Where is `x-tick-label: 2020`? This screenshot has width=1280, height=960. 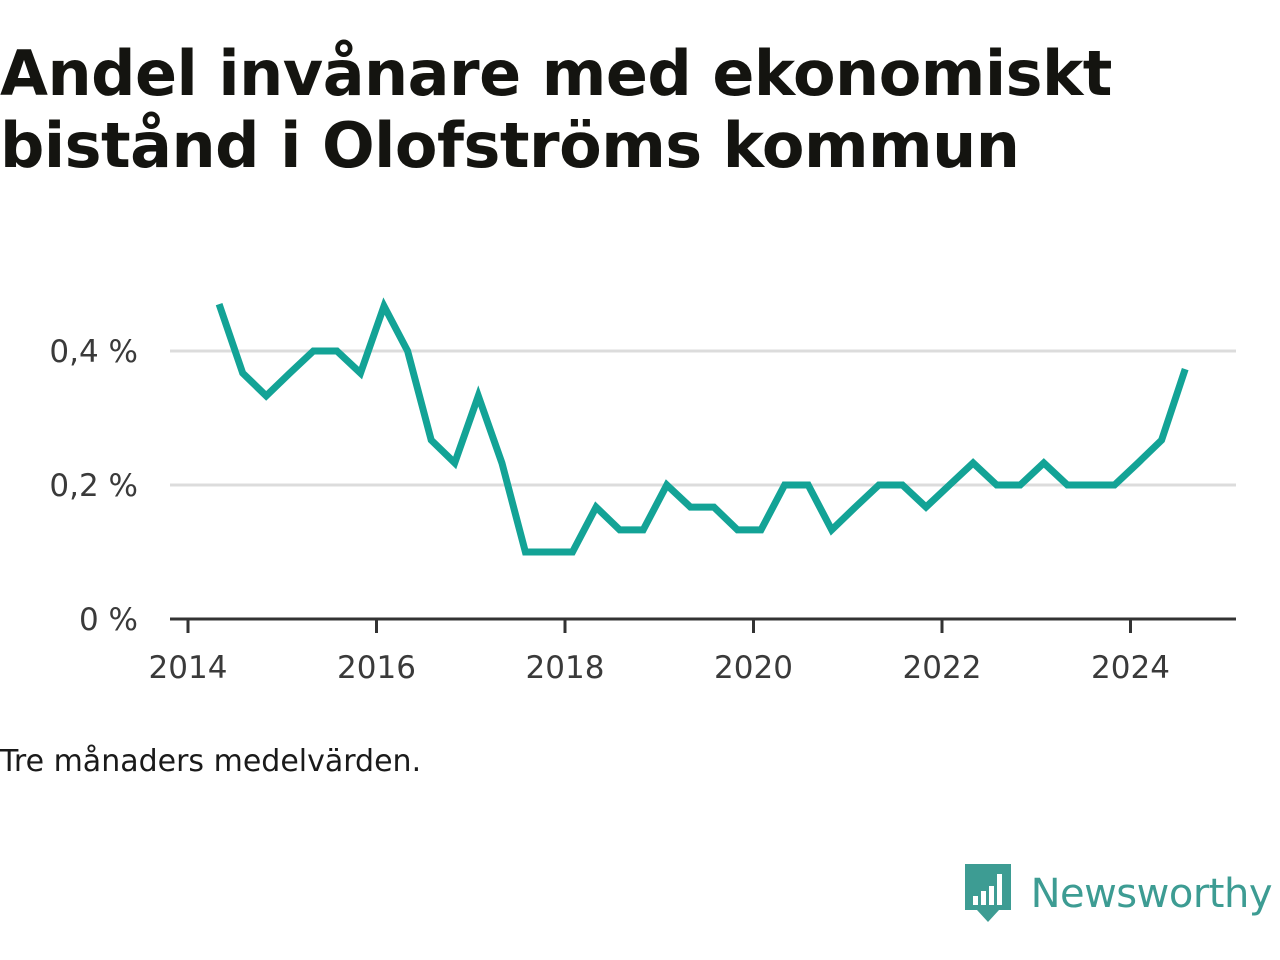 x-tick-label: 2020 is located at coordinates (753, 668).